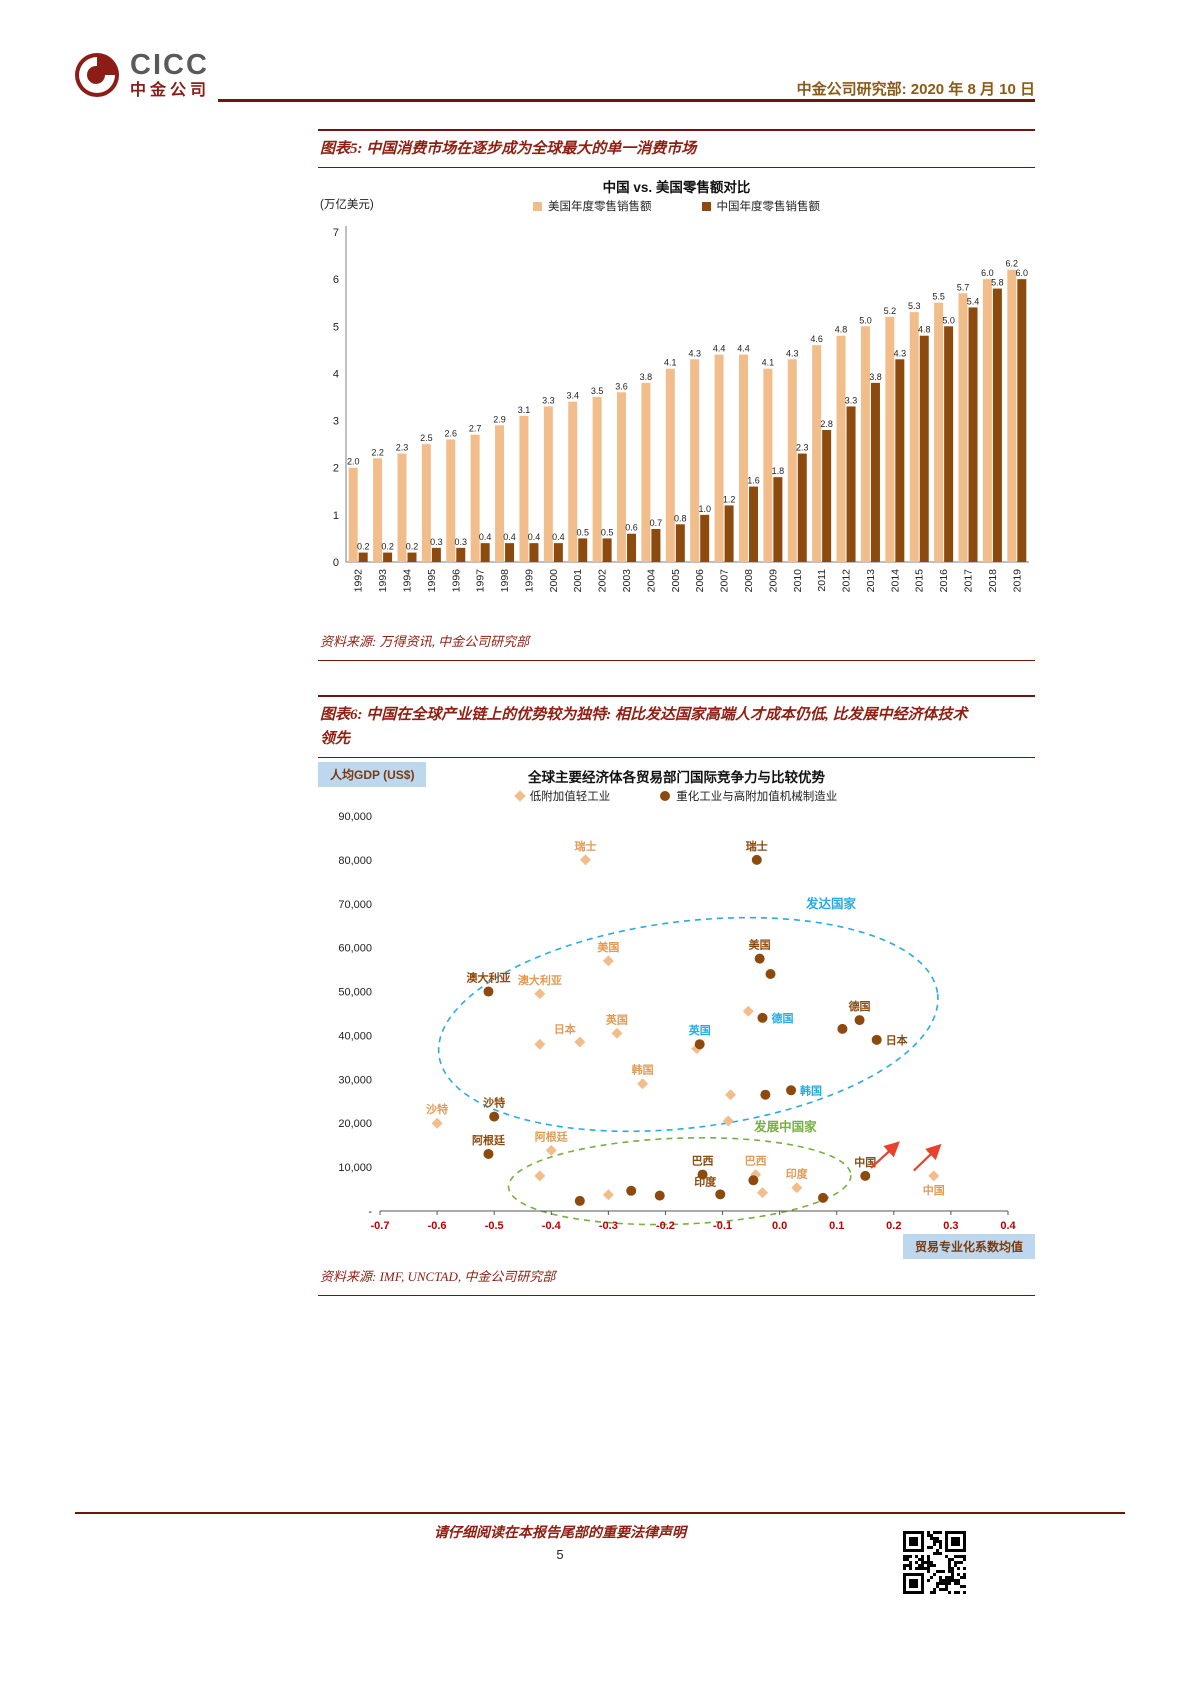  Describe the element at coordinates (643, 1070) in the screenshot. I see `svg-text: 韩国` at that location.